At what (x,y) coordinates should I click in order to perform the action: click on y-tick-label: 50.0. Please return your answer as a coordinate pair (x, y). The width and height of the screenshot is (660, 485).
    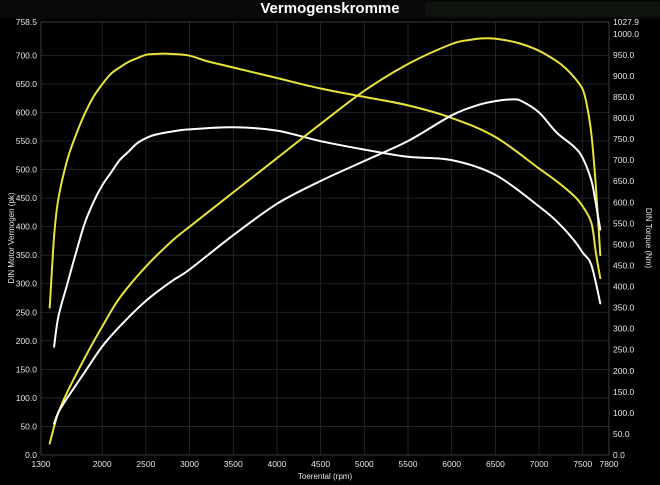
    Looking at the image, I should click on (28, 426).